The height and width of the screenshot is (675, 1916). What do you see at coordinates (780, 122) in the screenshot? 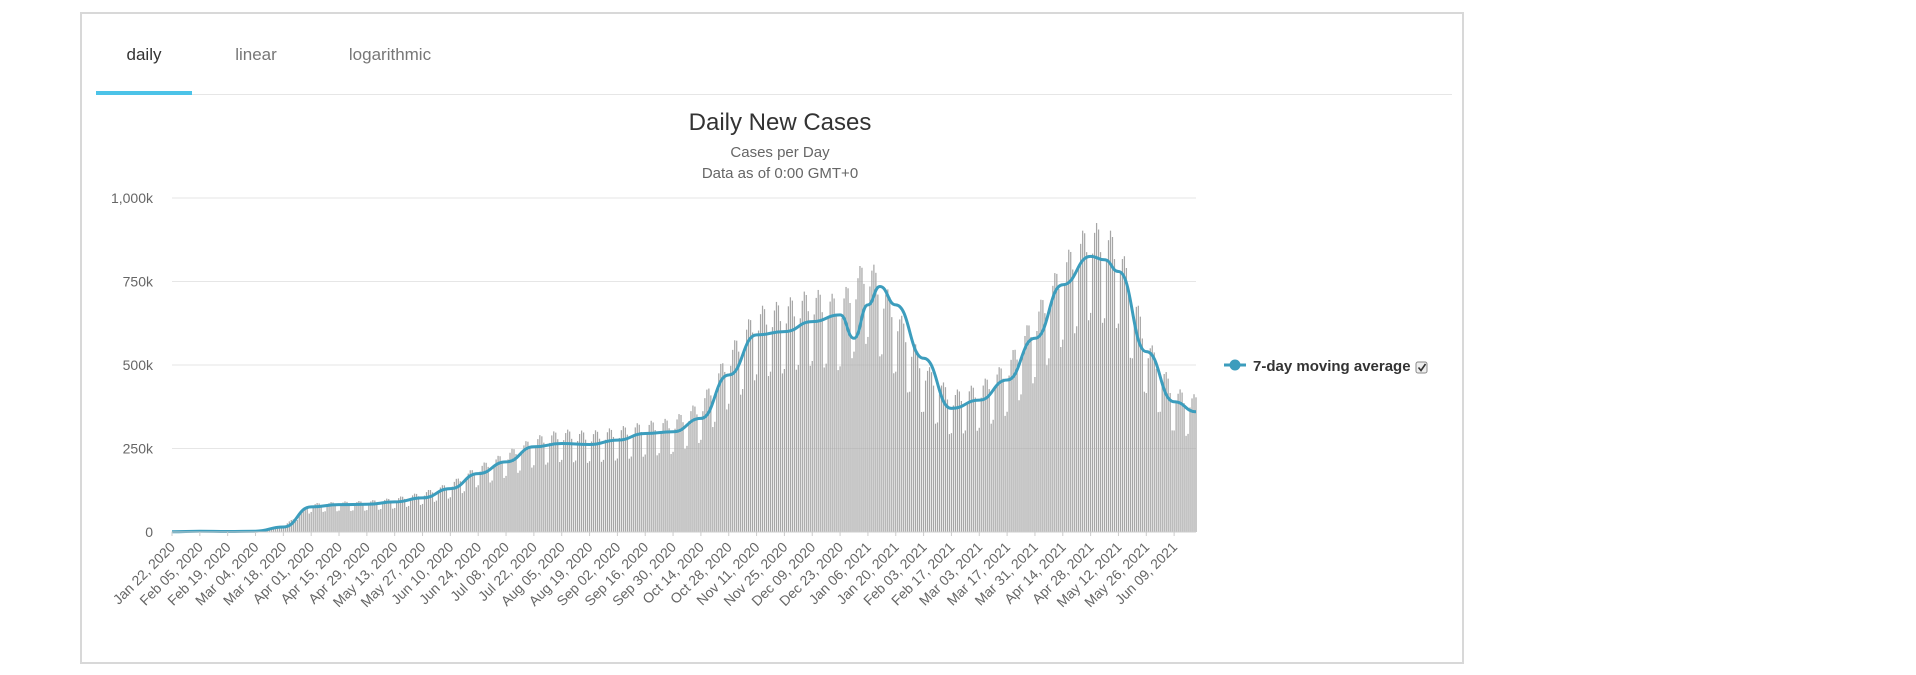
I see `chart-title: Daily New Cases` at bounding box center [780, 122].